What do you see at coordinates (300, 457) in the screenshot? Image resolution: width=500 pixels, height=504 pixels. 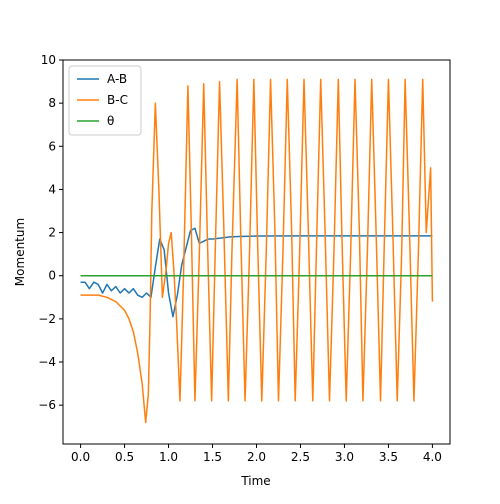 I see `x-tick-label: 2.5` at bounding box center [300, 457].